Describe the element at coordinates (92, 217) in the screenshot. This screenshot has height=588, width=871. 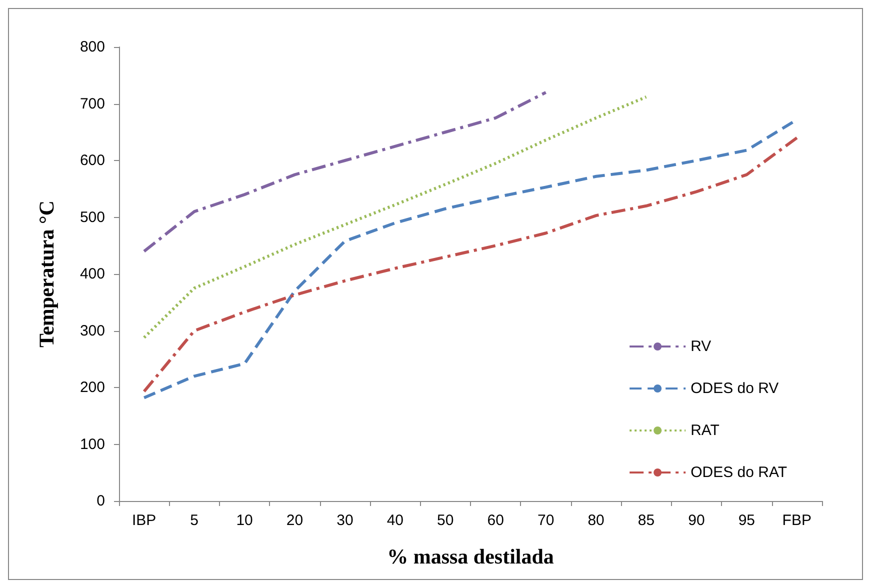
I see `y-tick-label: 500` at that location.